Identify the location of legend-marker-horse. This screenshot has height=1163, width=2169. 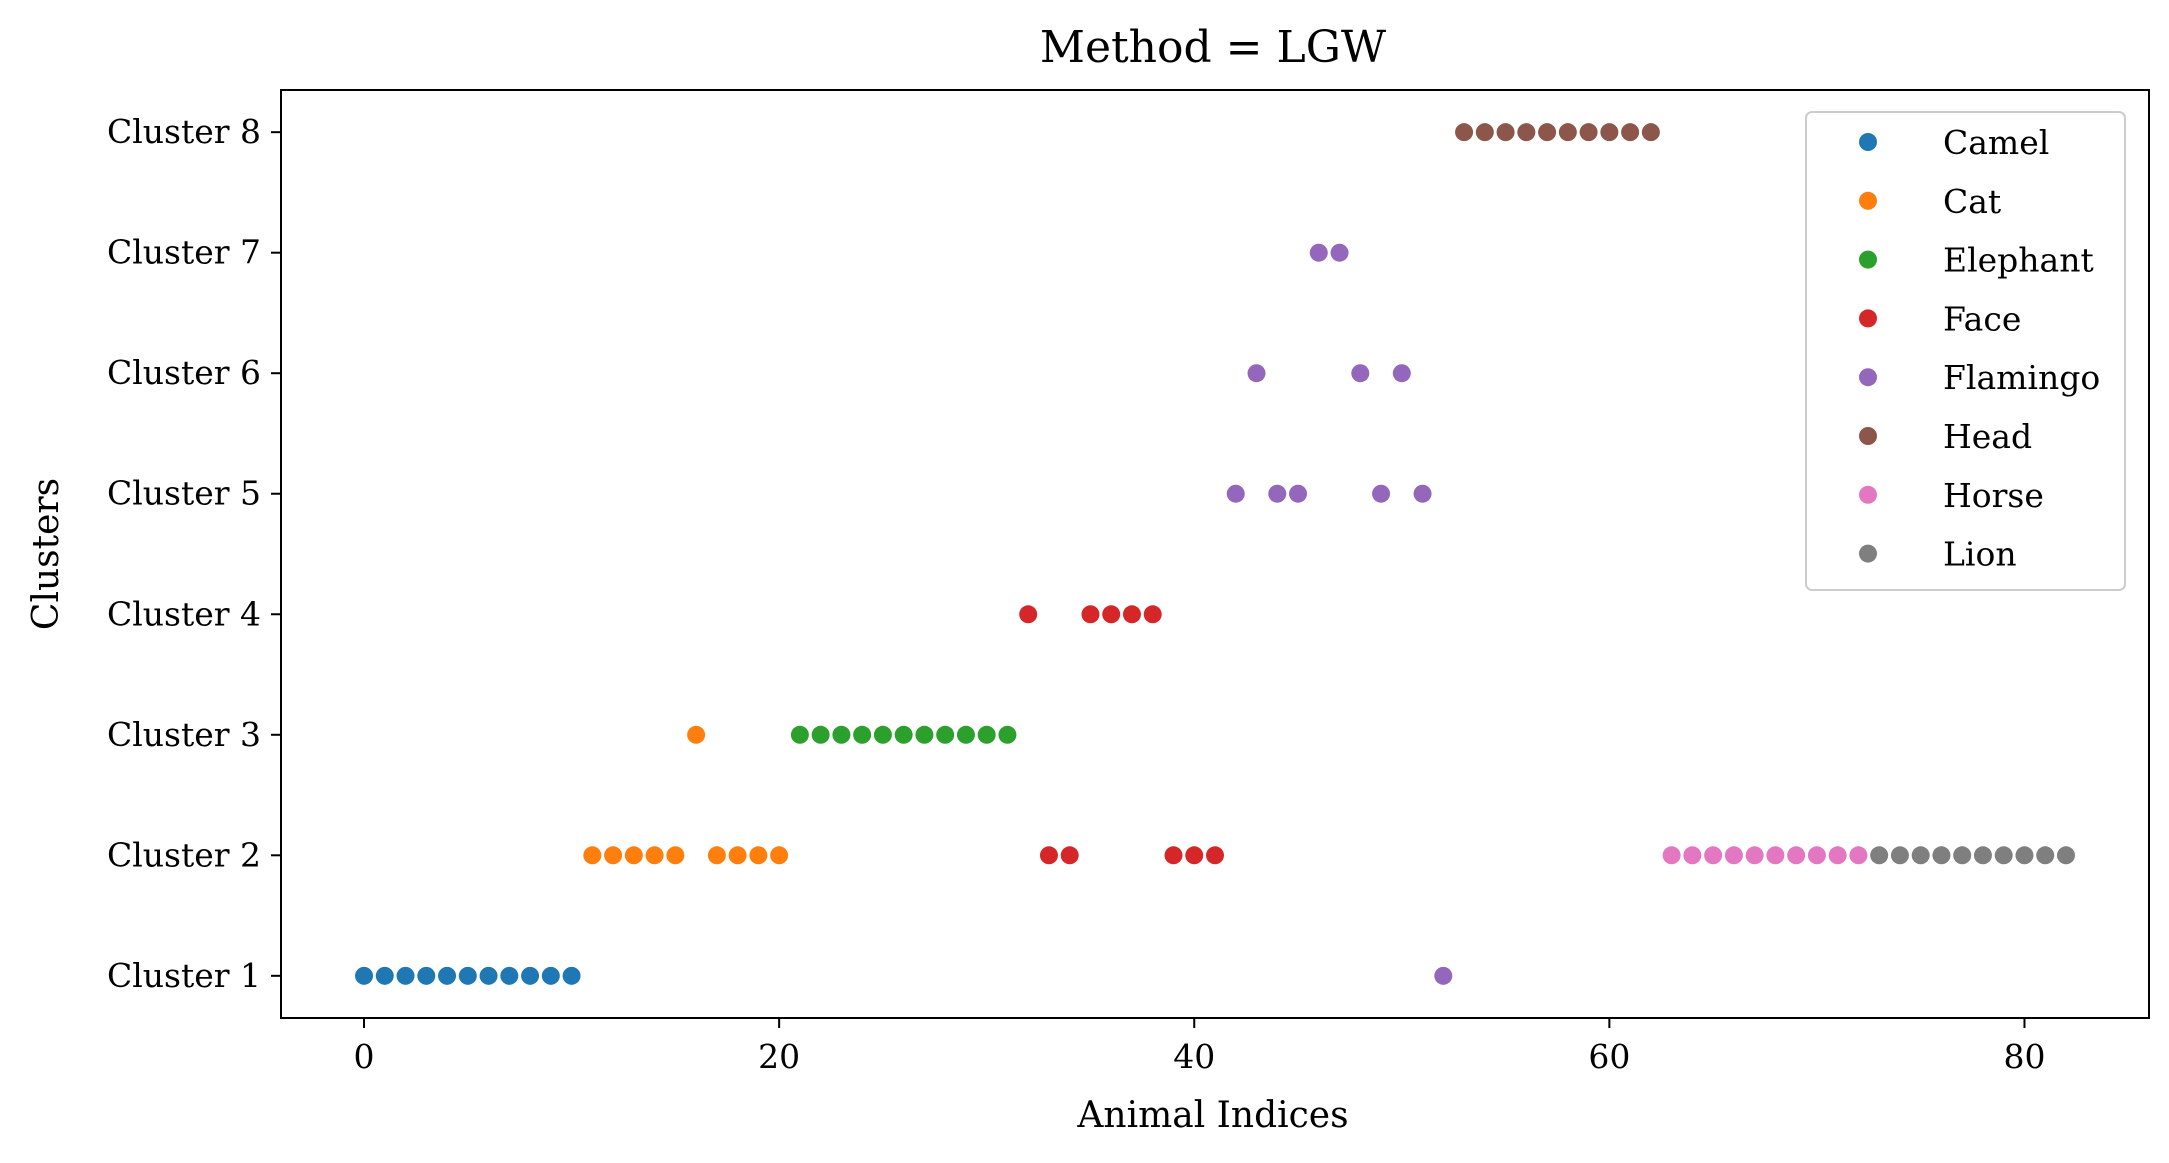
(1868, 494).